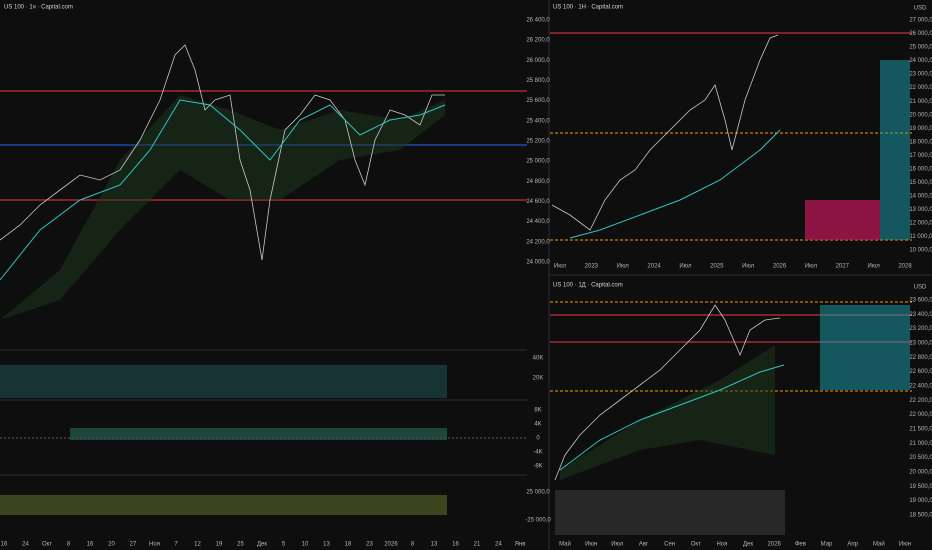 The height and width of the screenshot is (550, 932). Describe the element at coordinates (538, 121) in the screenshot. I see `price-label: 25 400,0` at that location.